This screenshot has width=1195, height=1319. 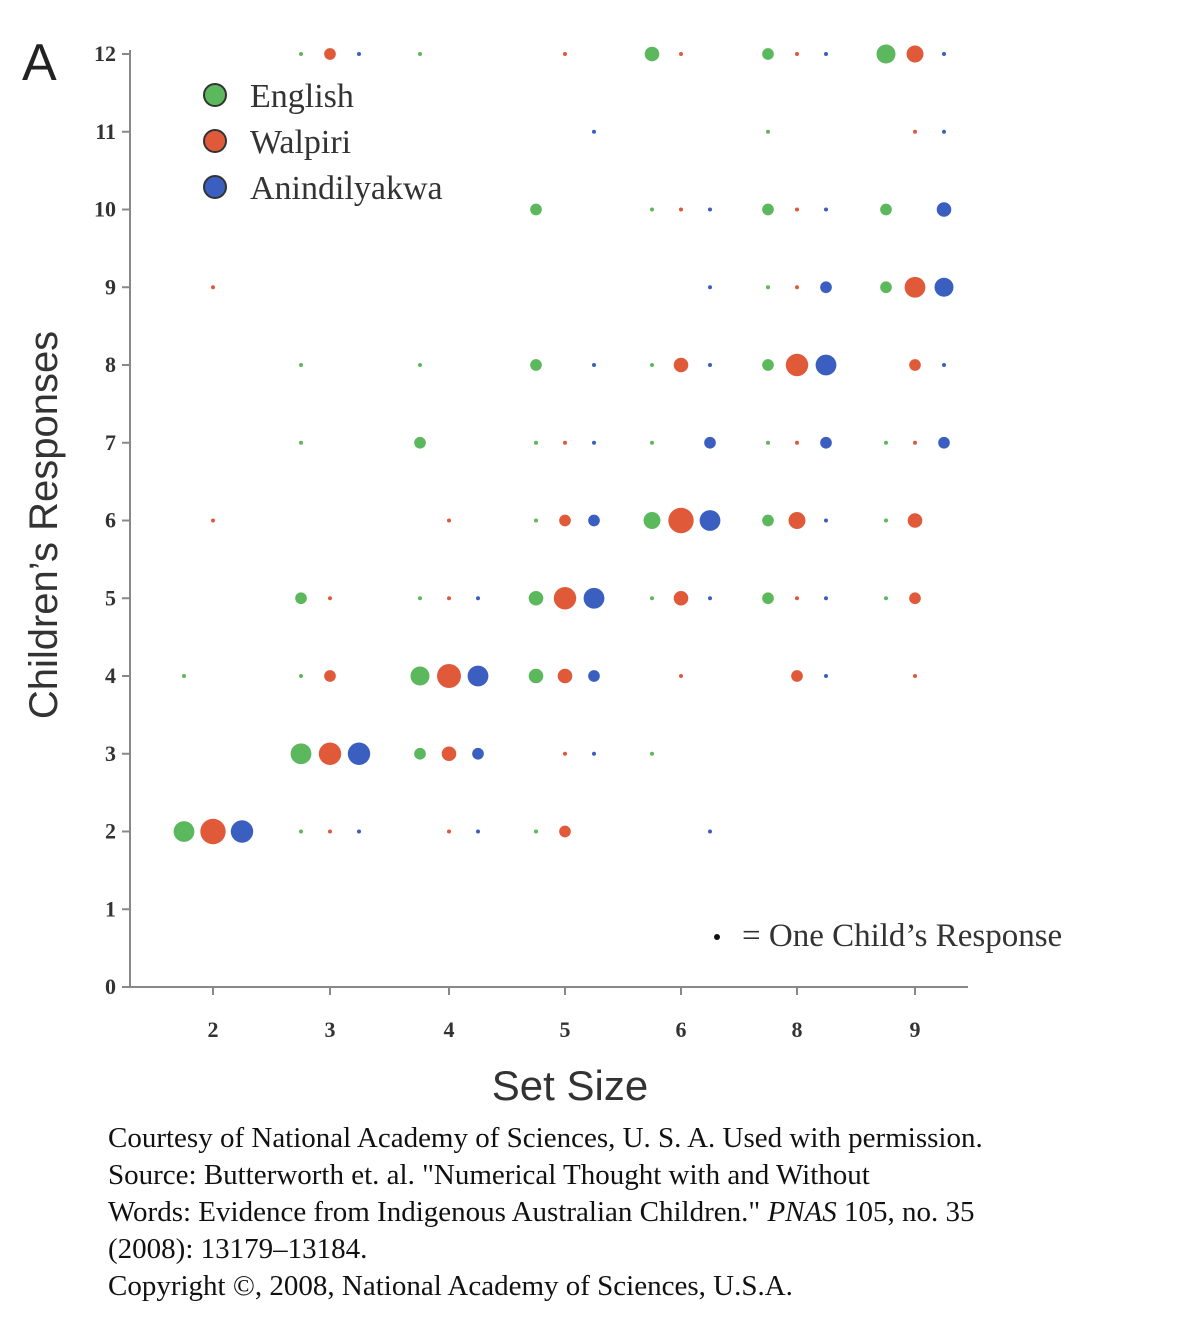 What do you see at coordinates (213, 1029) in the screenshot?
I see `x-tick-label: 2` at bounding box center [213, 1029].